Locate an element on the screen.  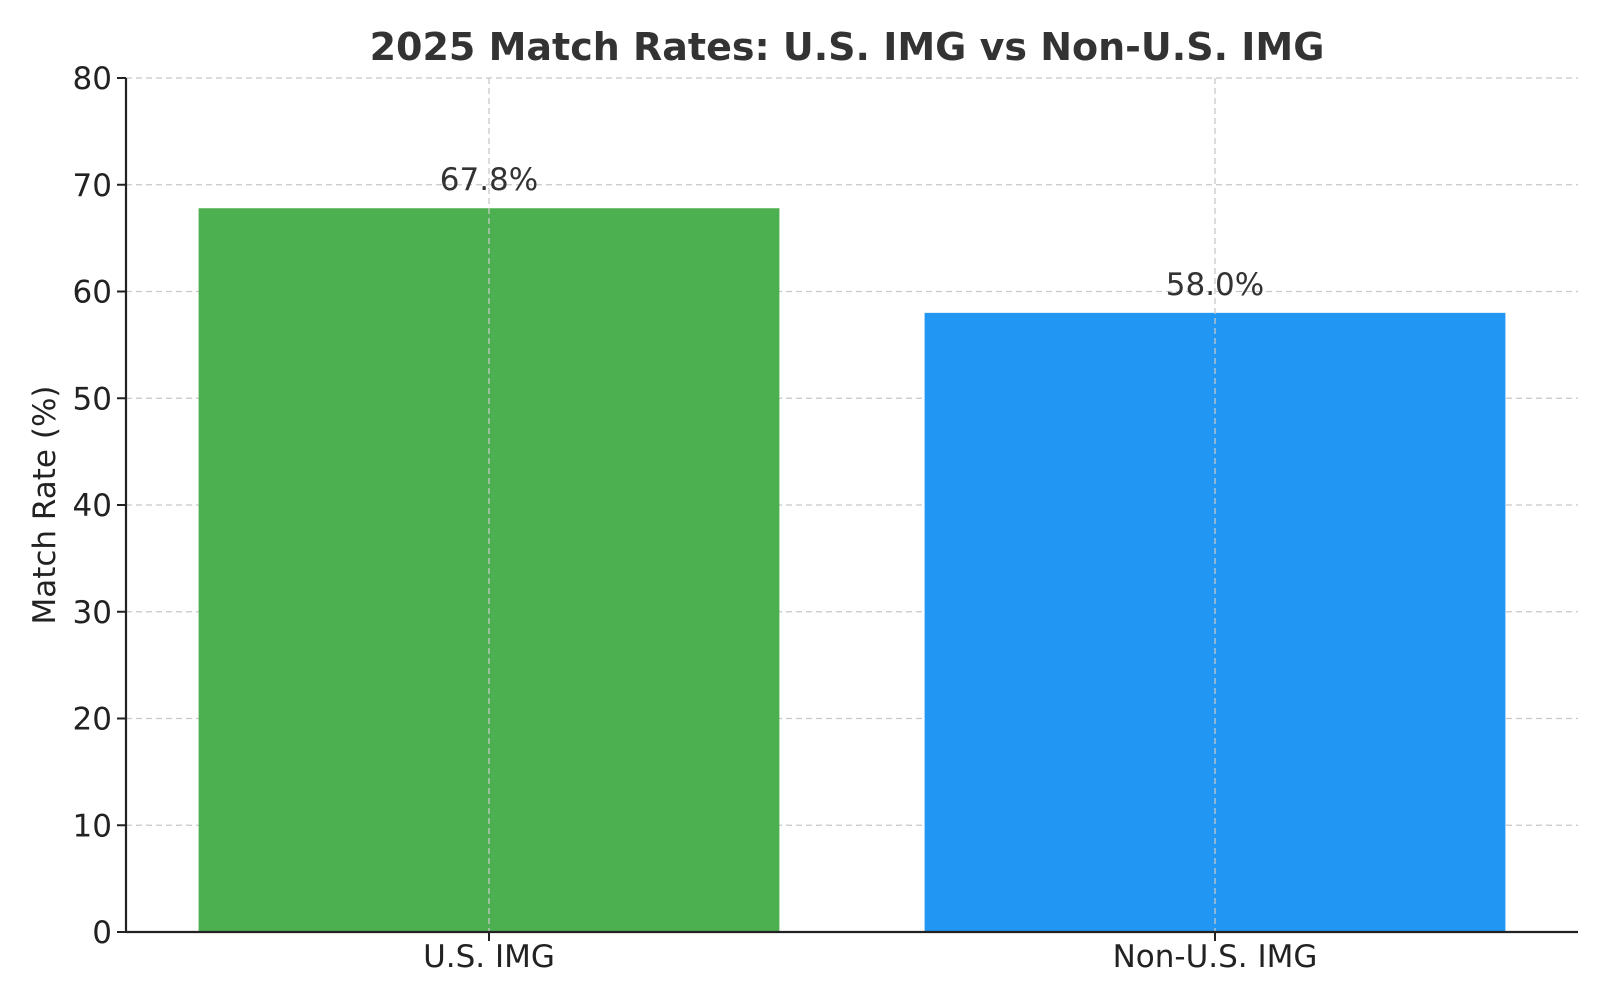
y-tick-label: 50 is located at coordinates (92, 399).